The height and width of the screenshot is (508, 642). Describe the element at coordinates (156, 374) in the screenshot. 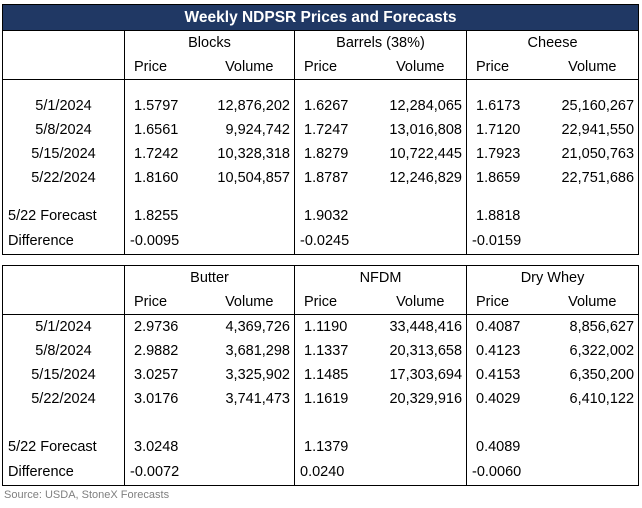

I see `price-cell: 3.0257` at that location.